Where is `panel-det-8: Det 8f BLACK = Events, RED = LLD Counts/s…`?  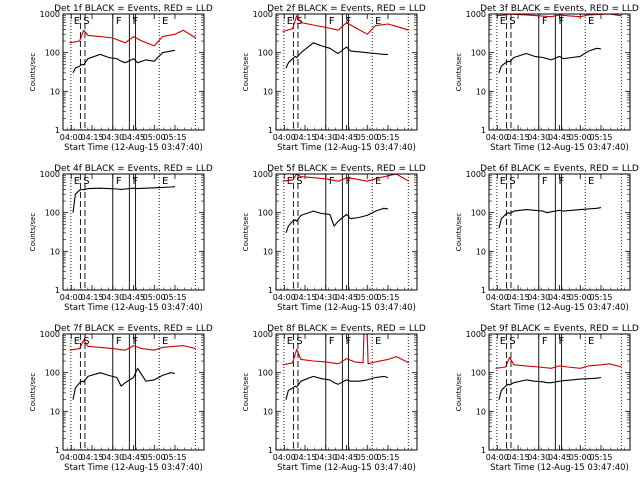 panel-det-8: Det 8f BLACK = Events, RED = LLD Counts/s… is located at coordinates (334, 398).